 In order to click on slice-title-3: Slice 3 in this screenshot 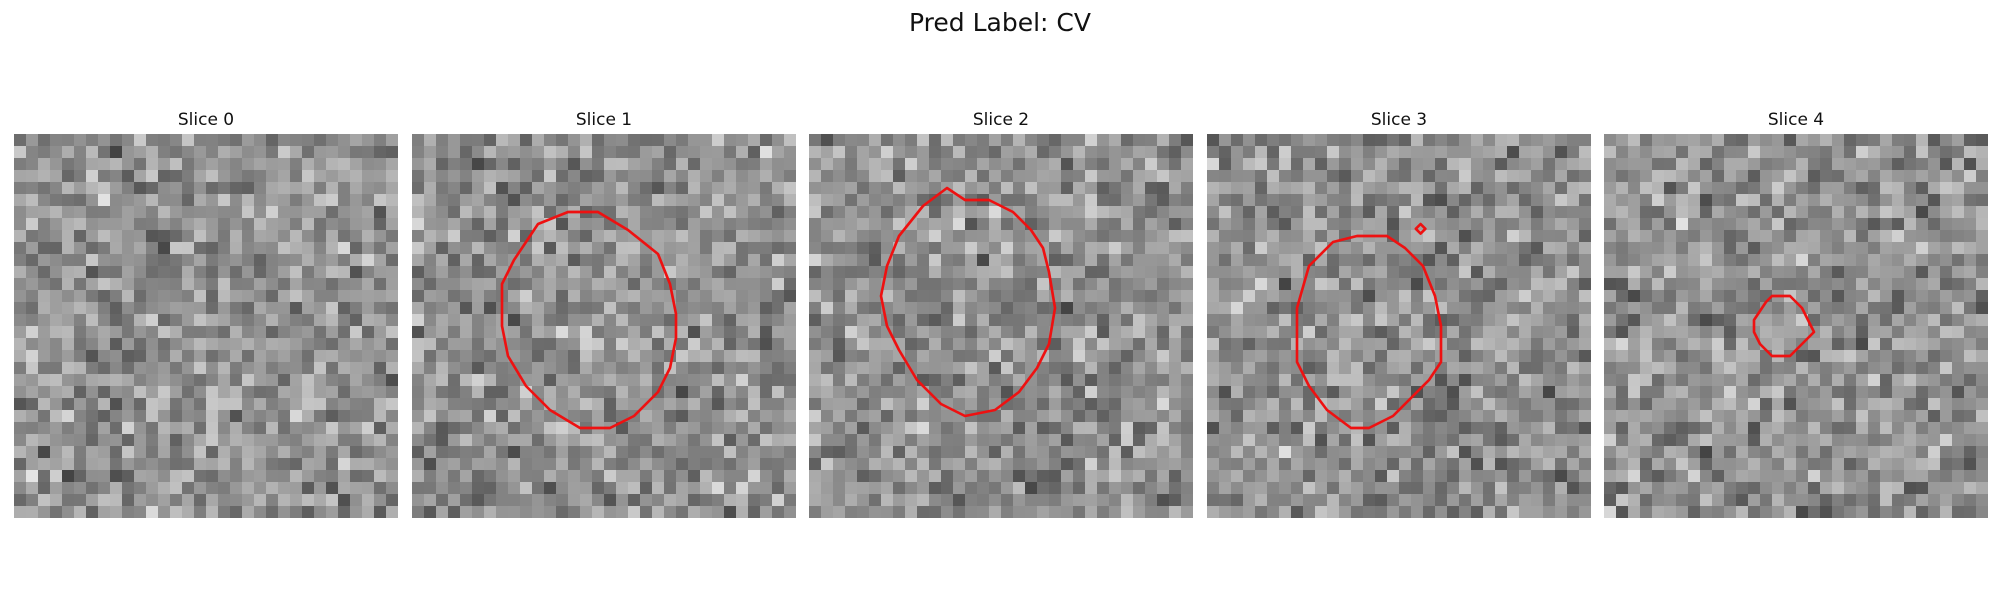, I will do `click(1399, 120)`.